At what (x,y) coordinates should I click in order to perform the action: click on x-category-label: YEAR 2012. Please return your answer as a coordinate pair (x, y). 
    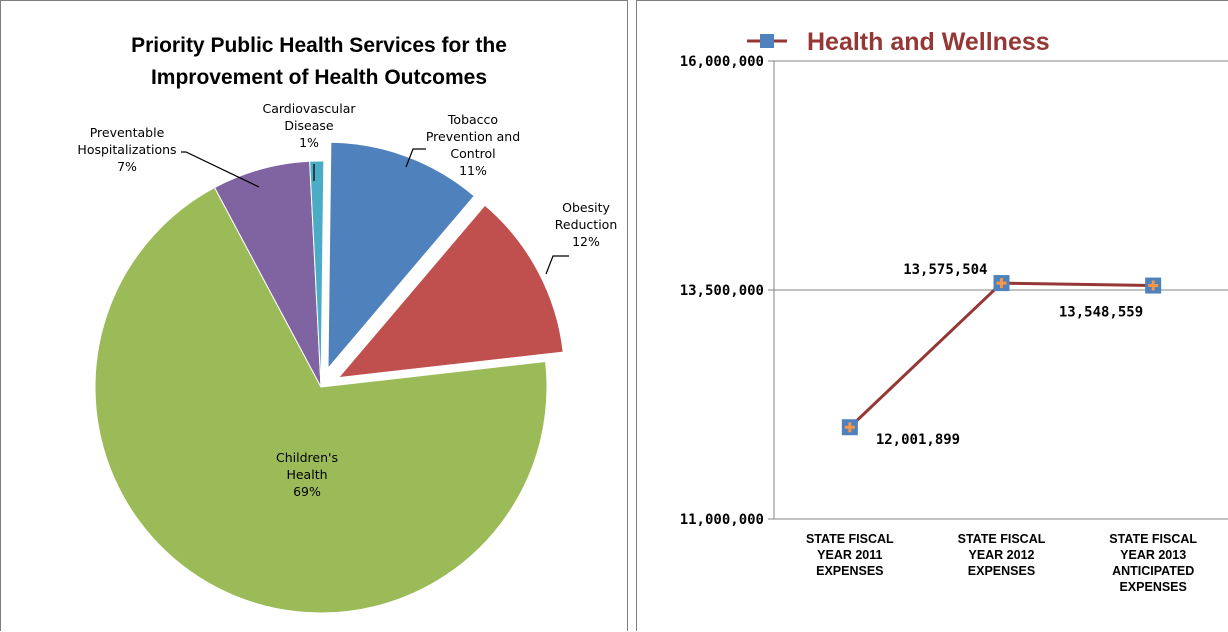
    Looking at the image, I should click on (1001, 555).